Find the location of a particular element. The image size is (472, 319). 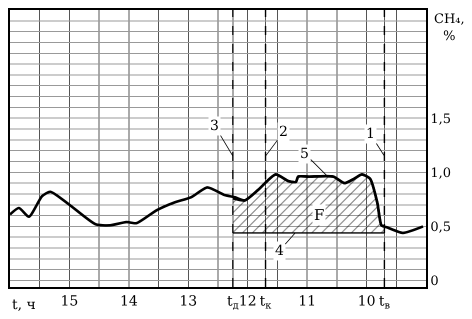

x-tick-label: t$_{в}$ is located at coordinates (384, 303).